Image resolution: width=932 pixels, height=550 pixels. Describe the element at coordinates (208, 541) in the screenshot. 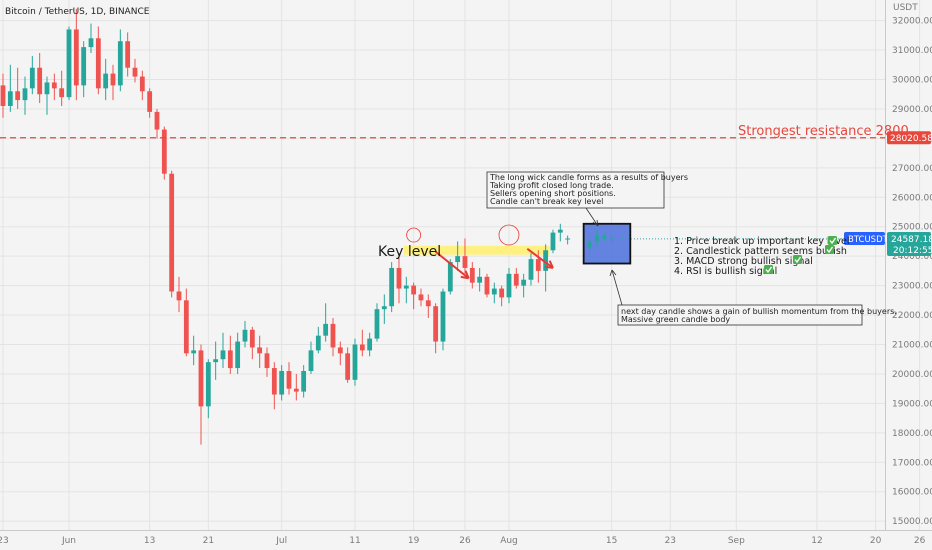

I see `time-tick-label: 21` at that location.